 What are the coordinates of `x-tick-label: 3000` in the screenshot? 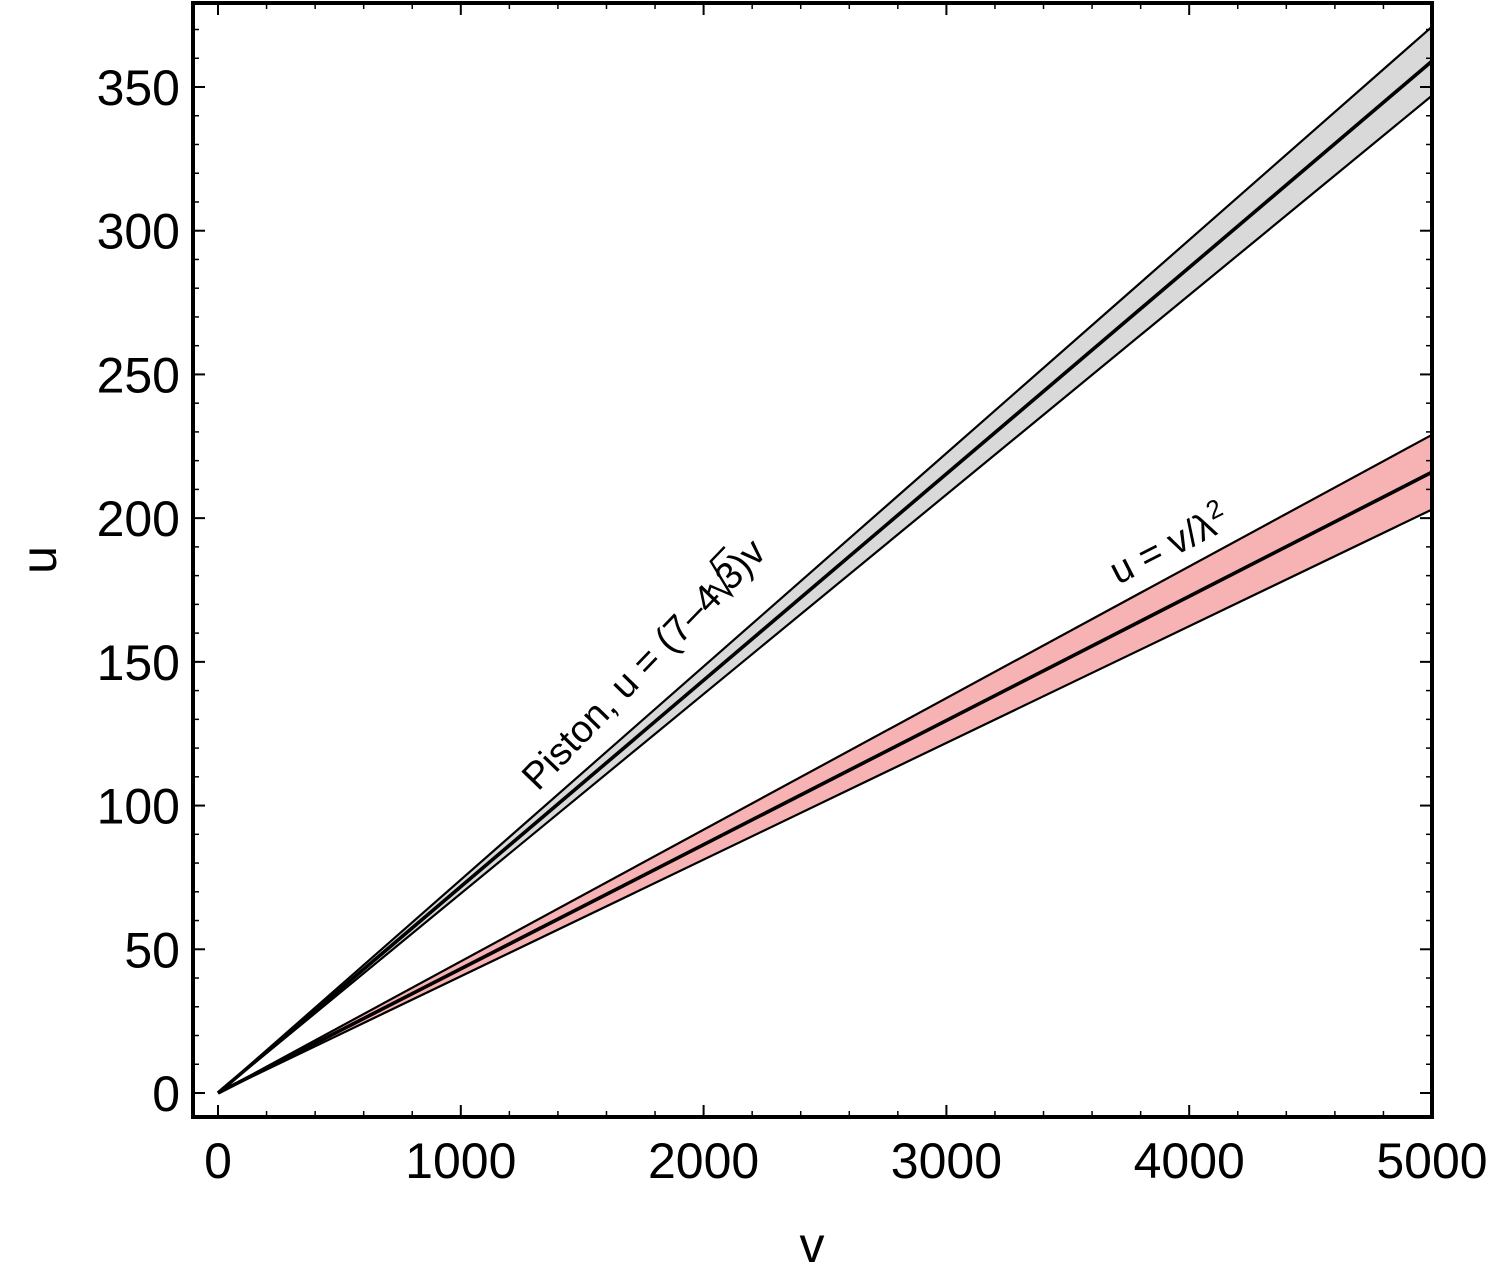 It's located at (946, 1161).